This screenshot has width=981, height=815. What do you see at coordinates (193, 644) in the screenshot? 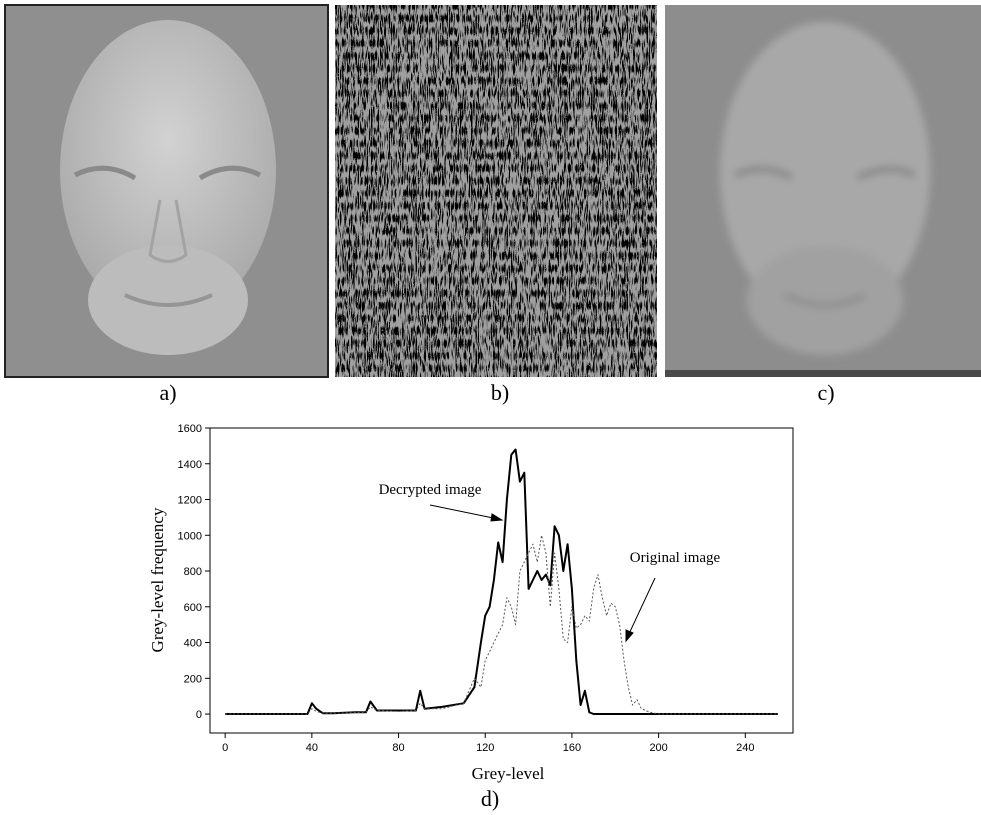
I see `y-tick-label: 400` at bounding box center [193, 644].